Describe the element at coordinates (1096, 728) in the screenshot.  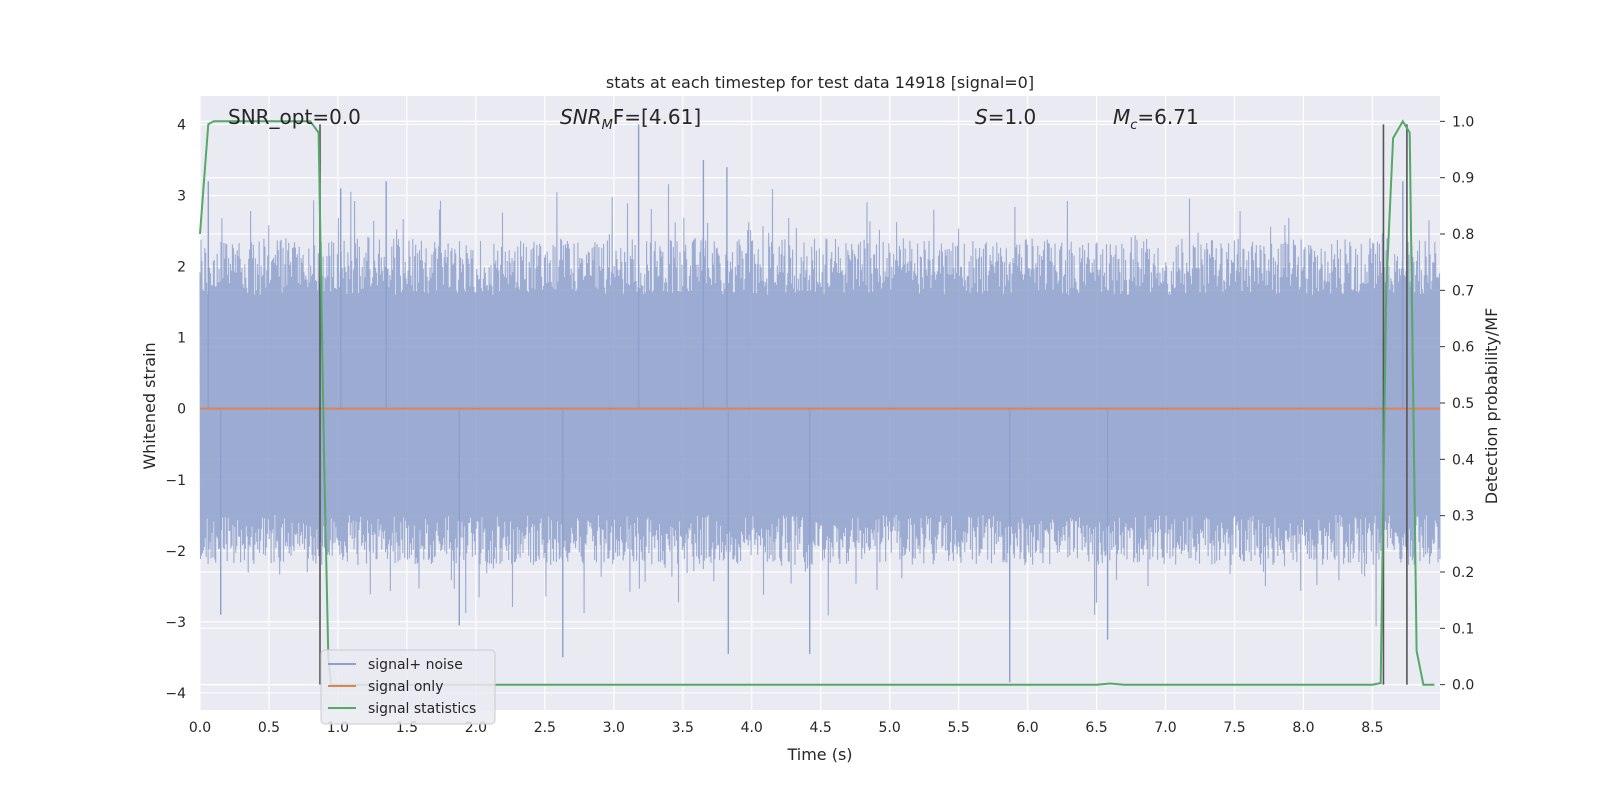
I see `x-tick-label: 6.5` at that location.